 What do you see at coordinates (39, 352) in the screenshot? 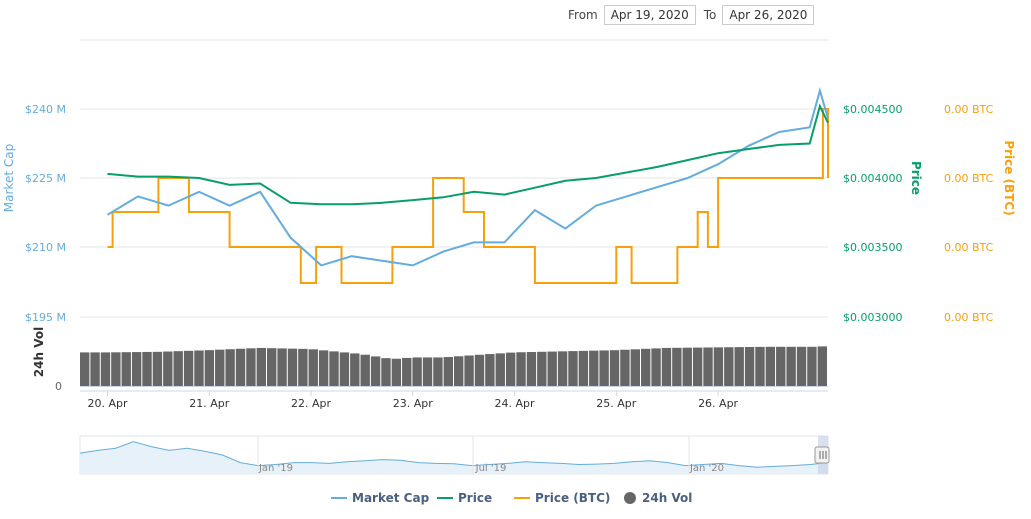
I see `volume-axis-title: 24h Vol` at bounding box center [39, 352].